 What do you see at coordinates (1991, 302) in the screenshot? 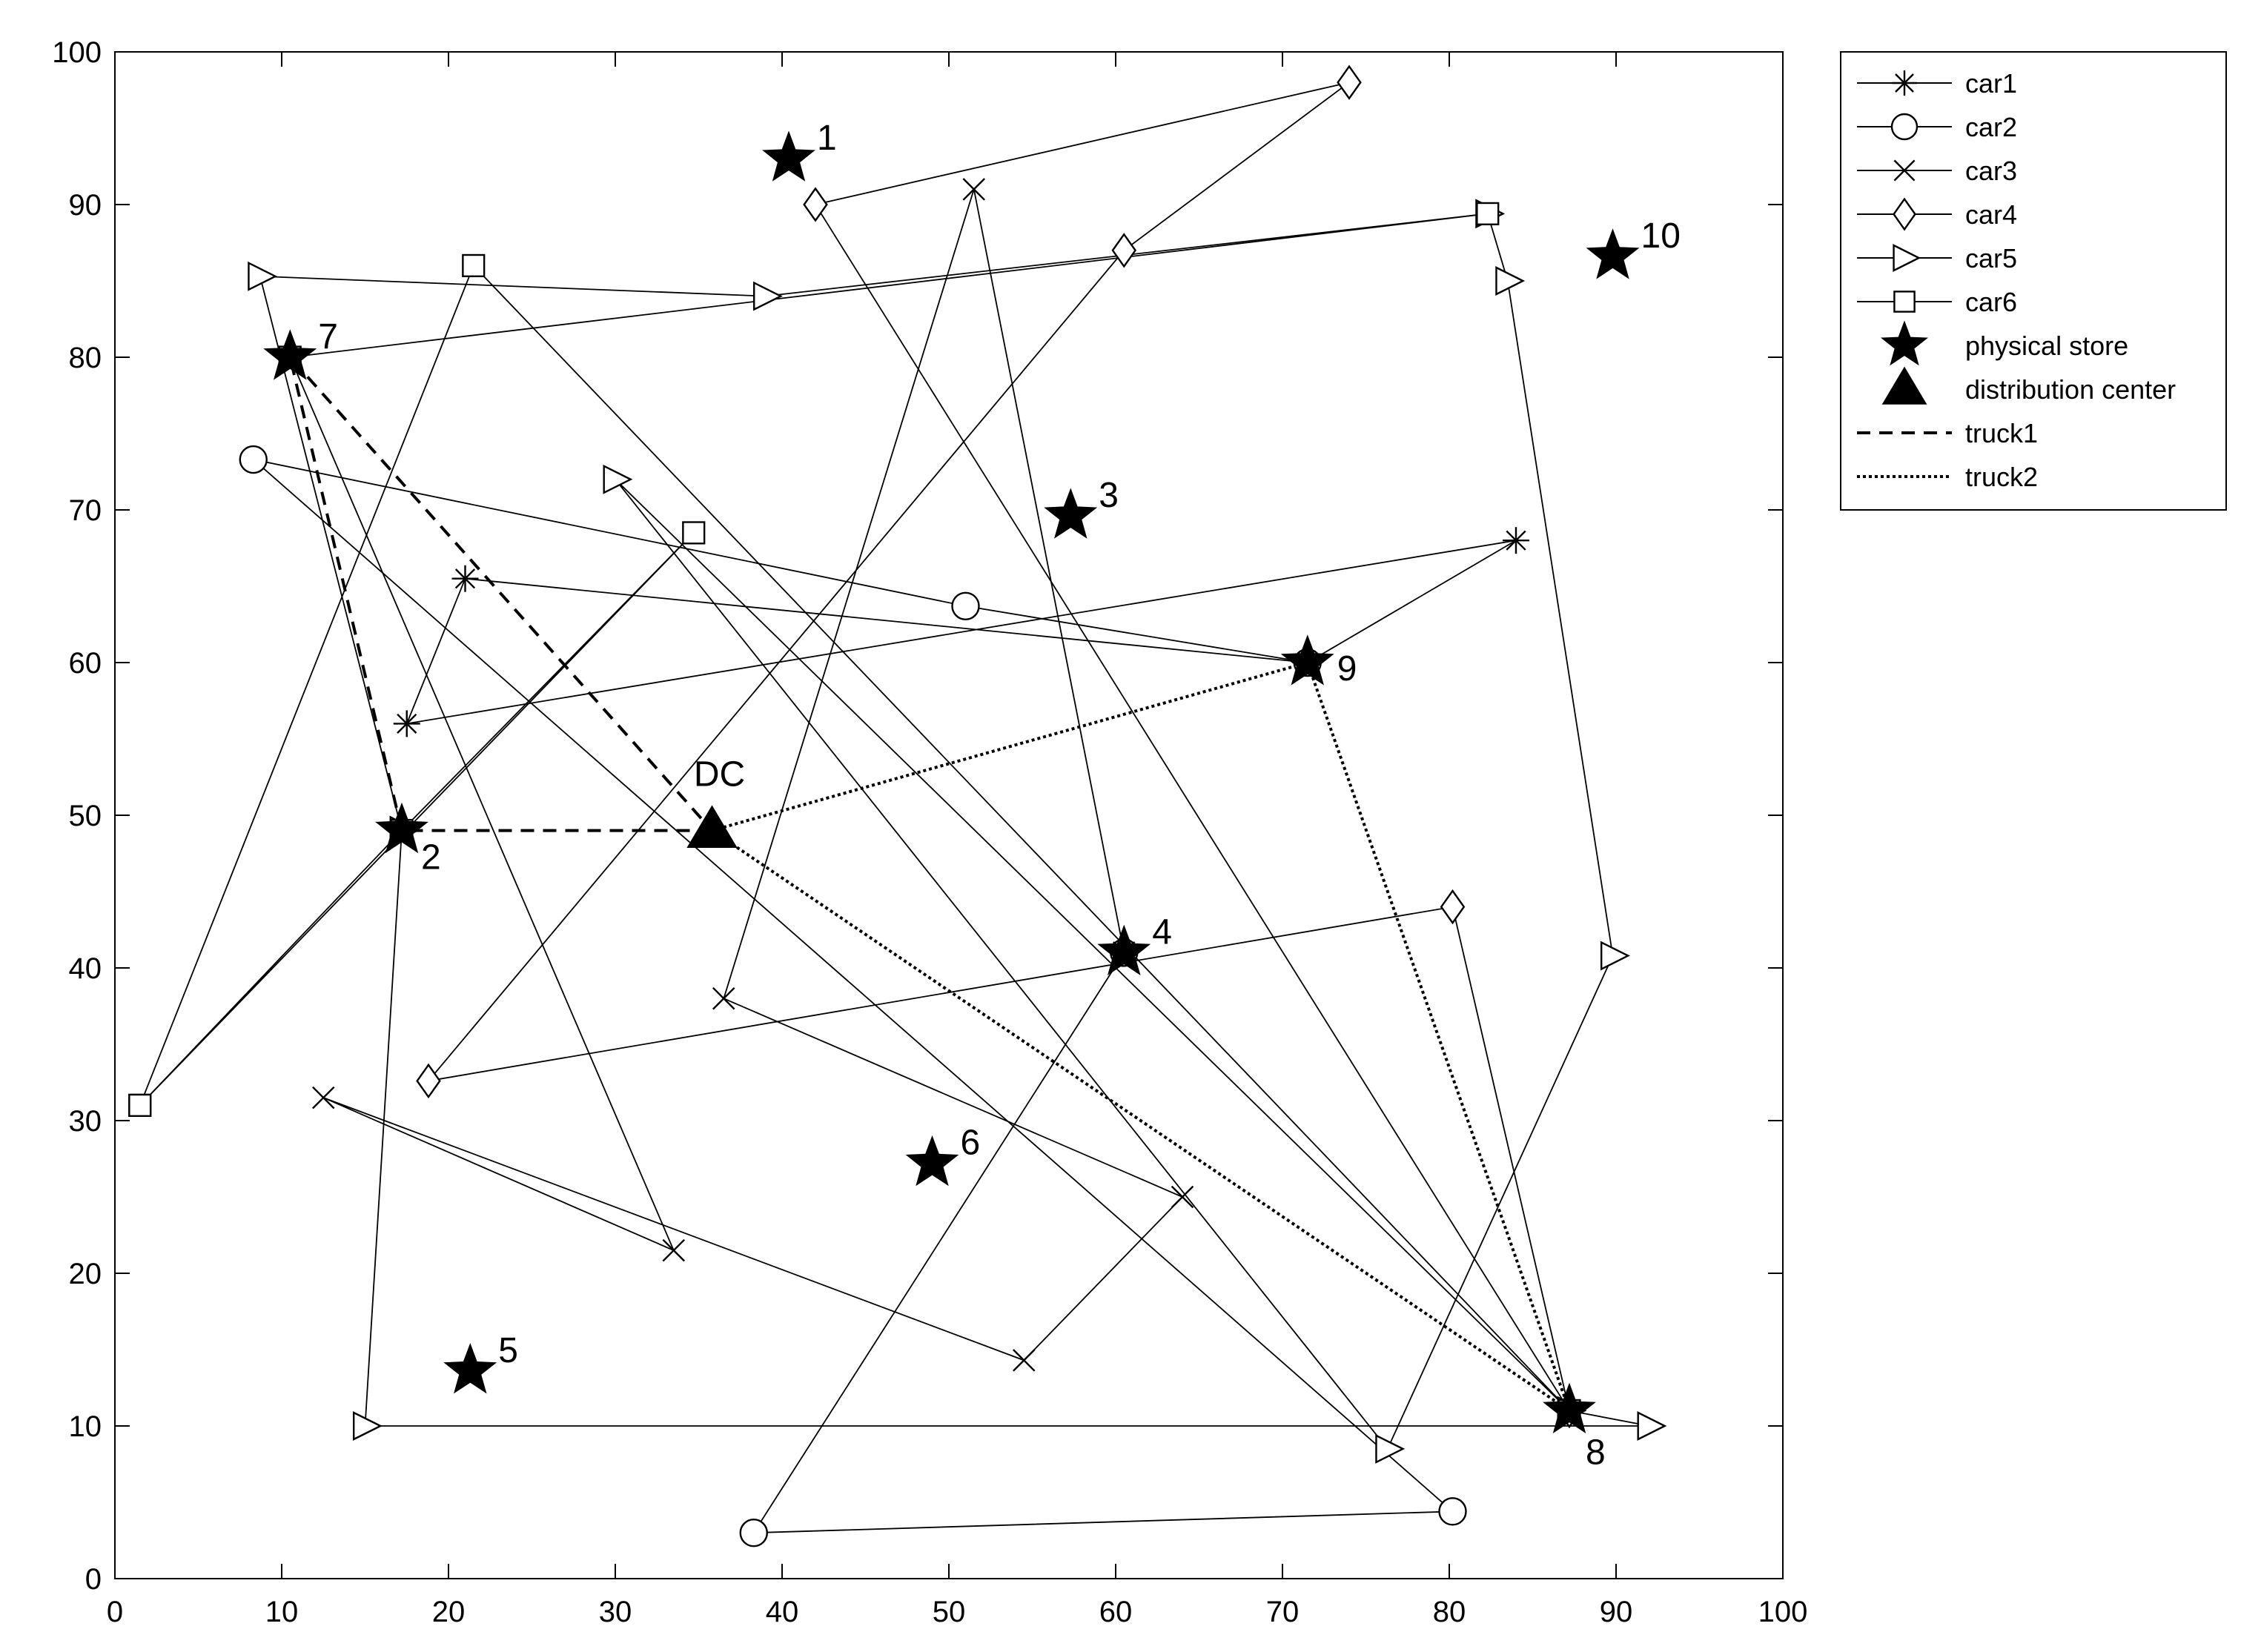
I see `legend-label: car6` at bounding box center [1991, 302].